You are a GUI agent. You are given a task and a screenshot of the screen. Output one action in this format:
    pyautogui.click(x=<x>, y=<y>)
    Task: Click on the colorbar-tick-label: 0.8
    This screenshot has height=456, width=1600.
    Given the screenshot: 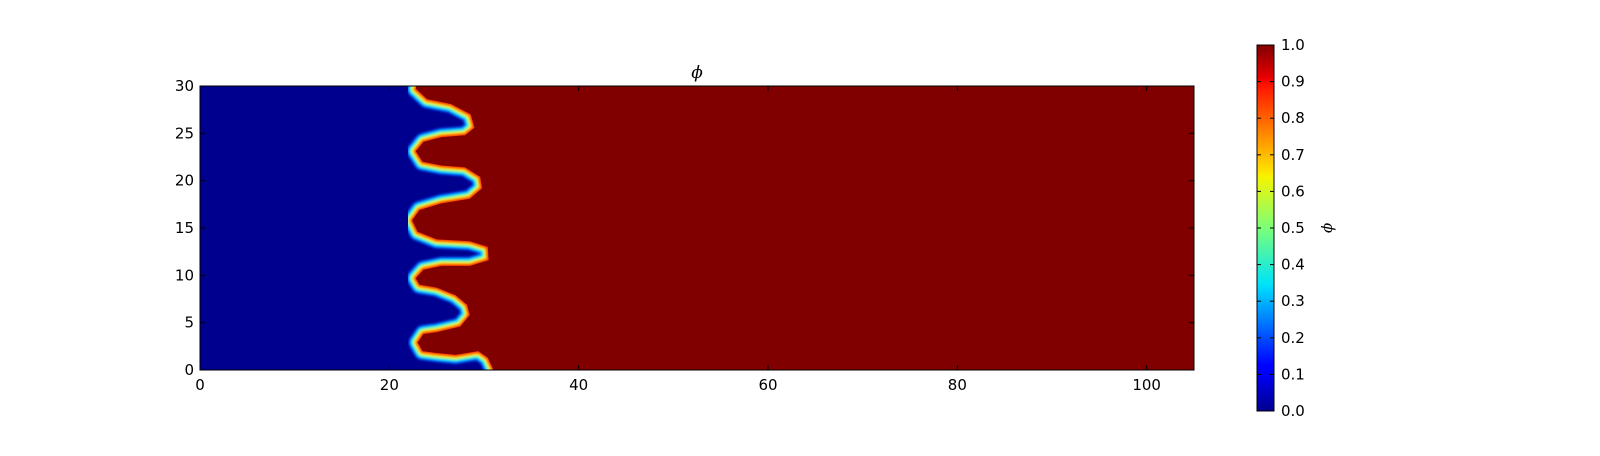 What is the action you would take?
    pyautogui.click(x=1293, y=118)
    